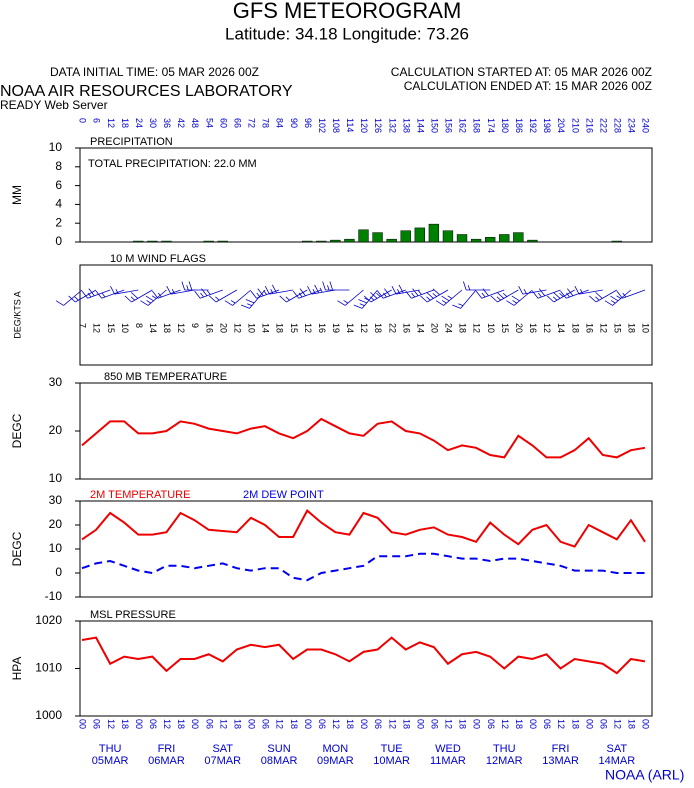  What do you see at coordinates (391, 761) in the screenshot?
I see `day-date: 10MAR` at bounding box center [391, 761].